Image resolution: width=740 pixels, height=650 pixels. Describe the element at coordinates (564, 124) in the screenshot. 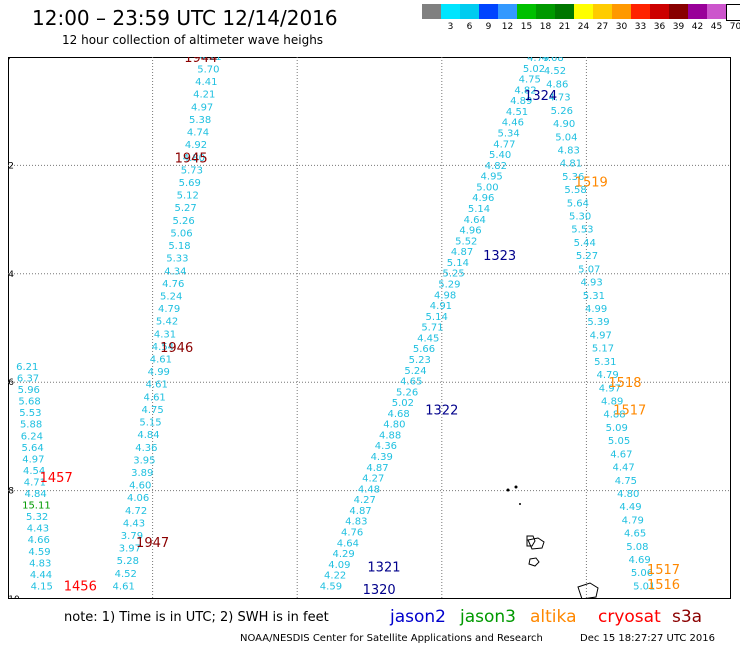

I see `swh-value: 4.90` at that location.